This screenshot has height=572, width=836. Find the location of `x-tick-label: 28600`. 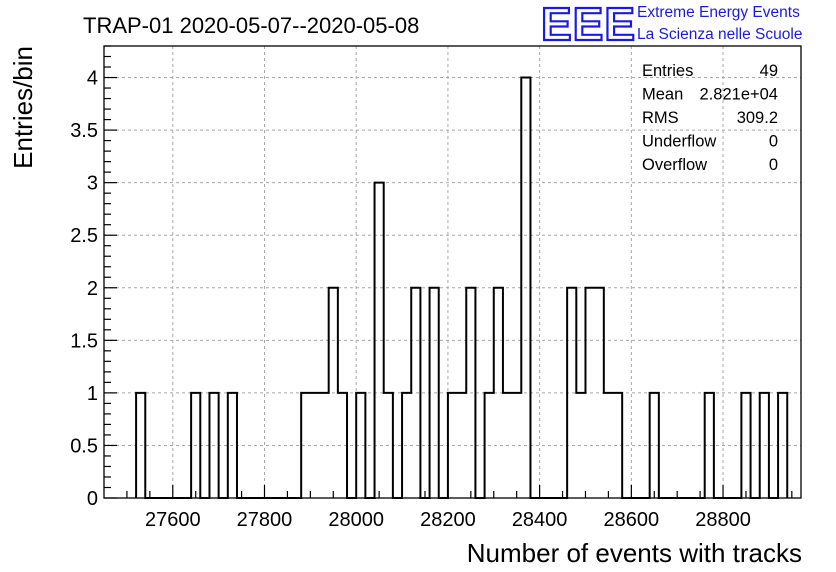

x-tick-label: 28600 is located at coordinates (632, 520).